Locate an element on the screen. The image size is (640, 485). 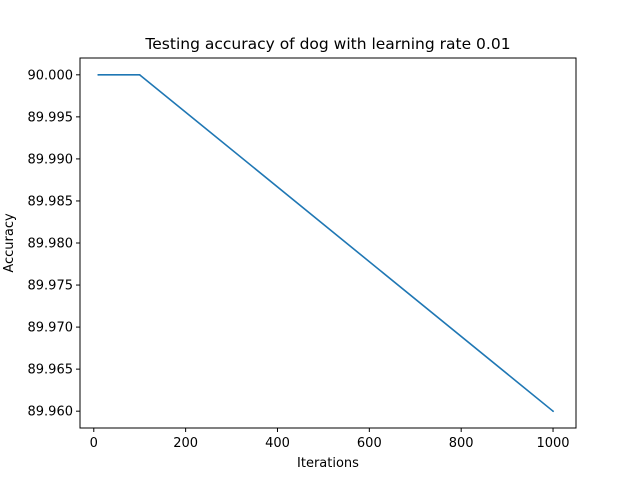
x-tick-label: 800 is located at coordinates (461, 443).